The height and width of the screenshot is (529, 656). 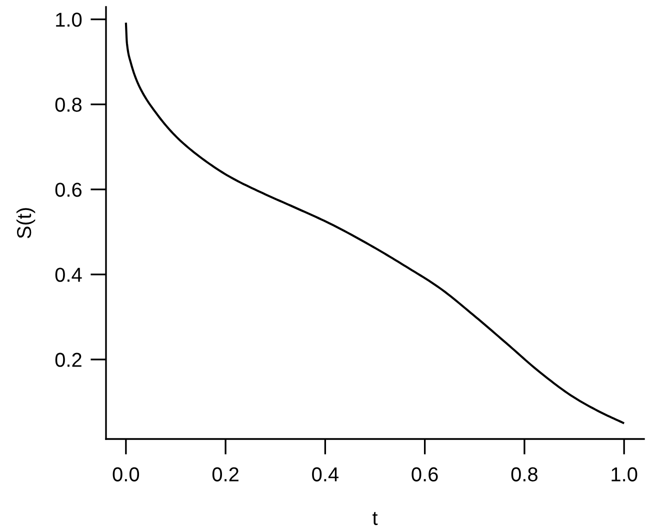 I want to click on x-tick-label: 0.8, so click(x=524, y=474).